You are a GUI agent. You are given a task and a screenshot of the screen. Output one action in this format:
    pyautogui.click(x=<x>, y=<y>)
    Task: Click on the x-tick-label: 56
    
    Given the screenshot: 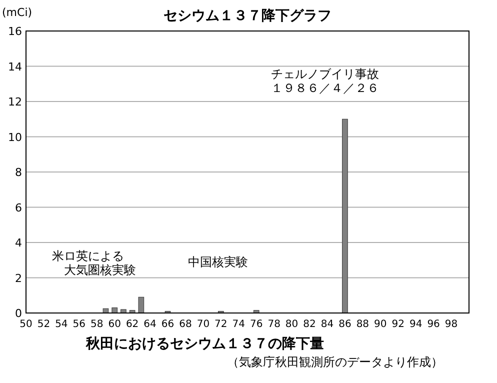 What is the action you would take?
    pyautogui.click(x=79, y=324)
    